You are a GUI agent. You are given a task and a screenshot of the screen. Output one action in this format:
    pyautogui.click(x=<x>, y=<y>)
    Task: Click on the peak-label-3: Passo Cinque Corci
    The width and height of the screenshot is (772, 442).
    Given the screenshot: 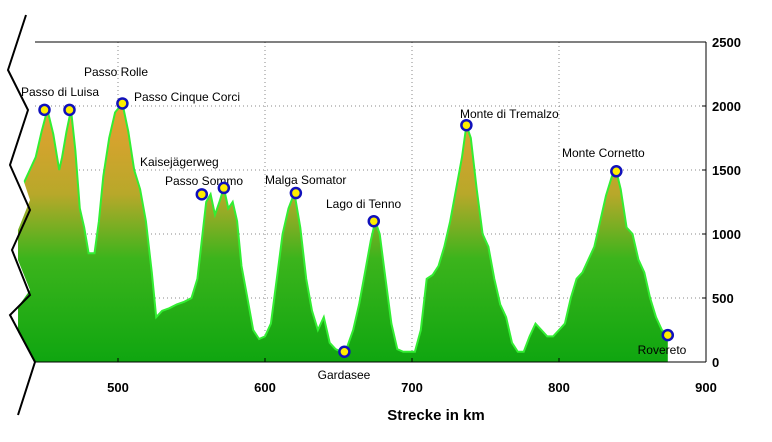 What is the action you would take?
    pyautogui.click(x=187, y=97)
    